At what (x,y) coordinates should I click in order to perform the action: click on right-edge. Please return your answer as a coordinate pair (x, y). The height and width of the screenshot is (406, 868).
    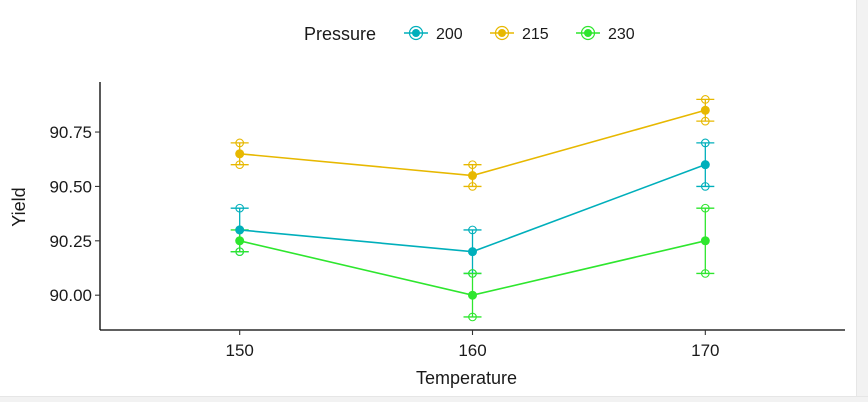
    Looking at the image, I should click on (862, 200).